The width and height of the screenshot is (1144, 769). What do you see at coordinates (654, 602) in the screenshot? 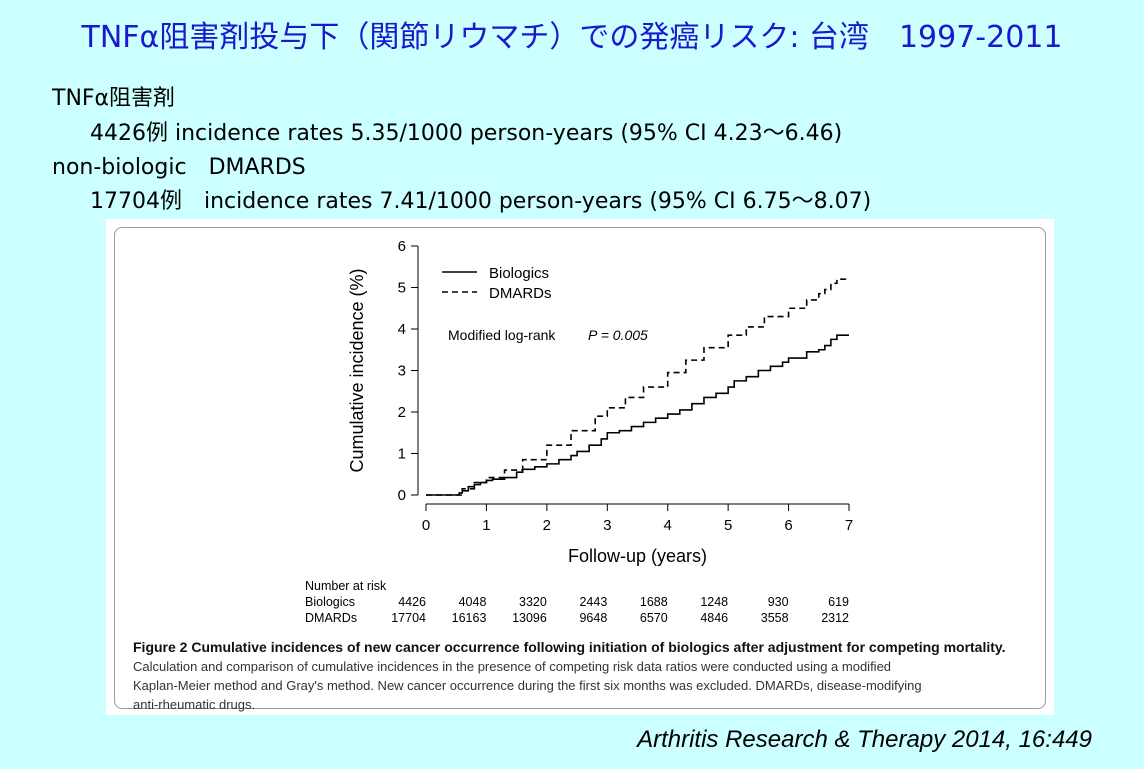
I see `risk-cell: 1688` at bounding box center [654, 602].